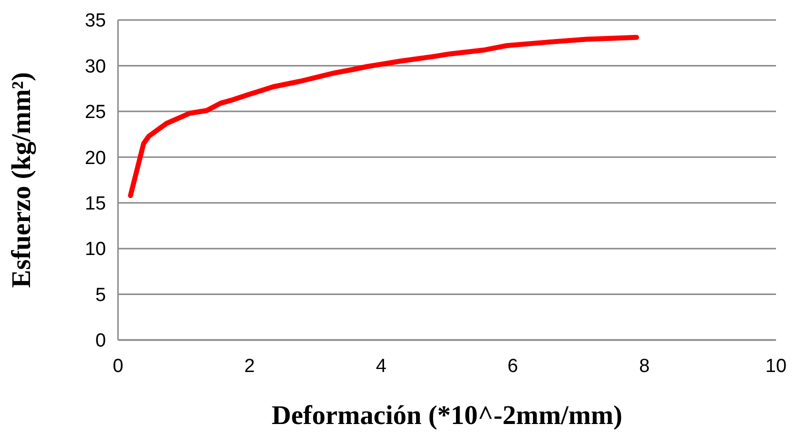  Describe the element at coordinates (95, 21) in the screenshot. I see `y-tick-label: 35` at that location.